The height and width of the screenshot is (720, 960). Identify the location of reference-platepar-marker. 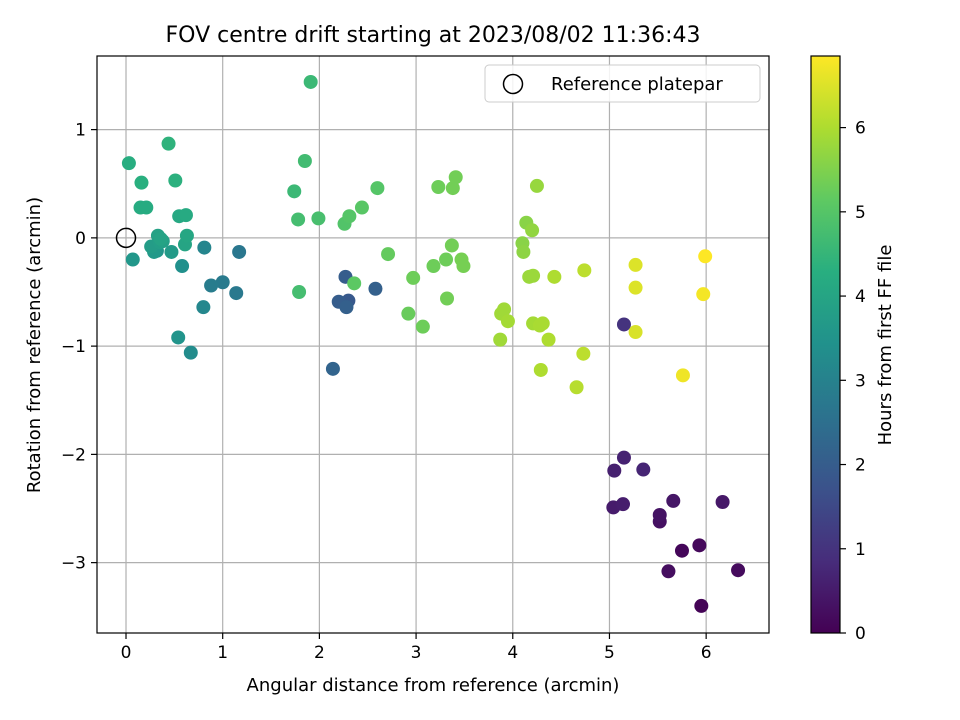
(126, 238).